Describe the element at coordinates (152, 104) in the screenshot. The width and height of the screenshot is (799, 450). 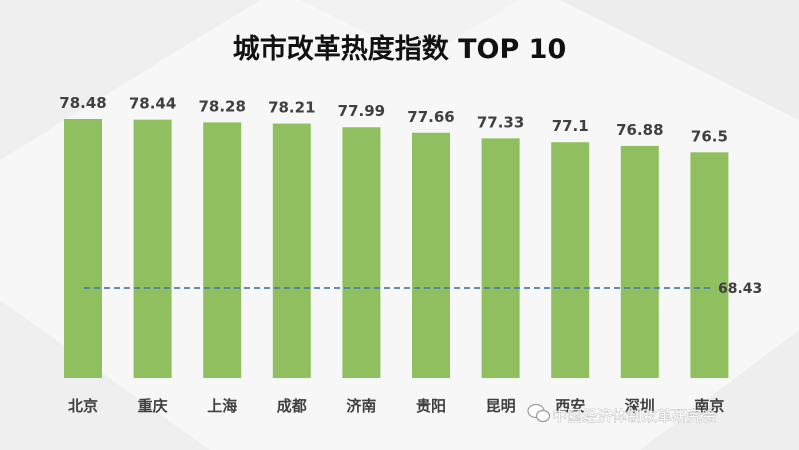
I see `value-label-2: 78.44` at that location.